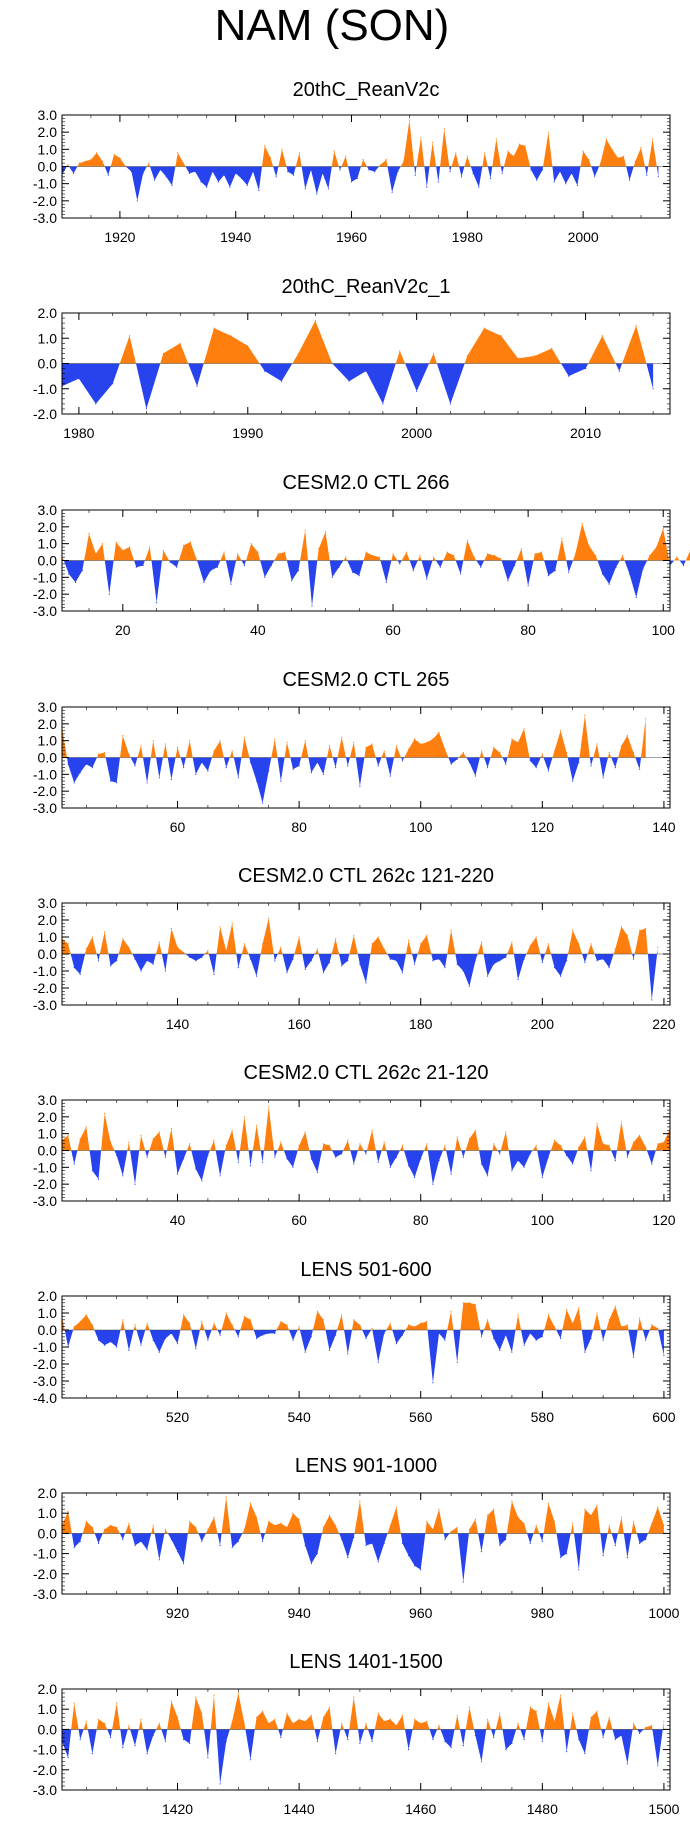 This screenshot has height=1836, width=690. Describe the element at coordinates (421, 1613) in the screenshot. I see `x-tick-label: 960` at that location.